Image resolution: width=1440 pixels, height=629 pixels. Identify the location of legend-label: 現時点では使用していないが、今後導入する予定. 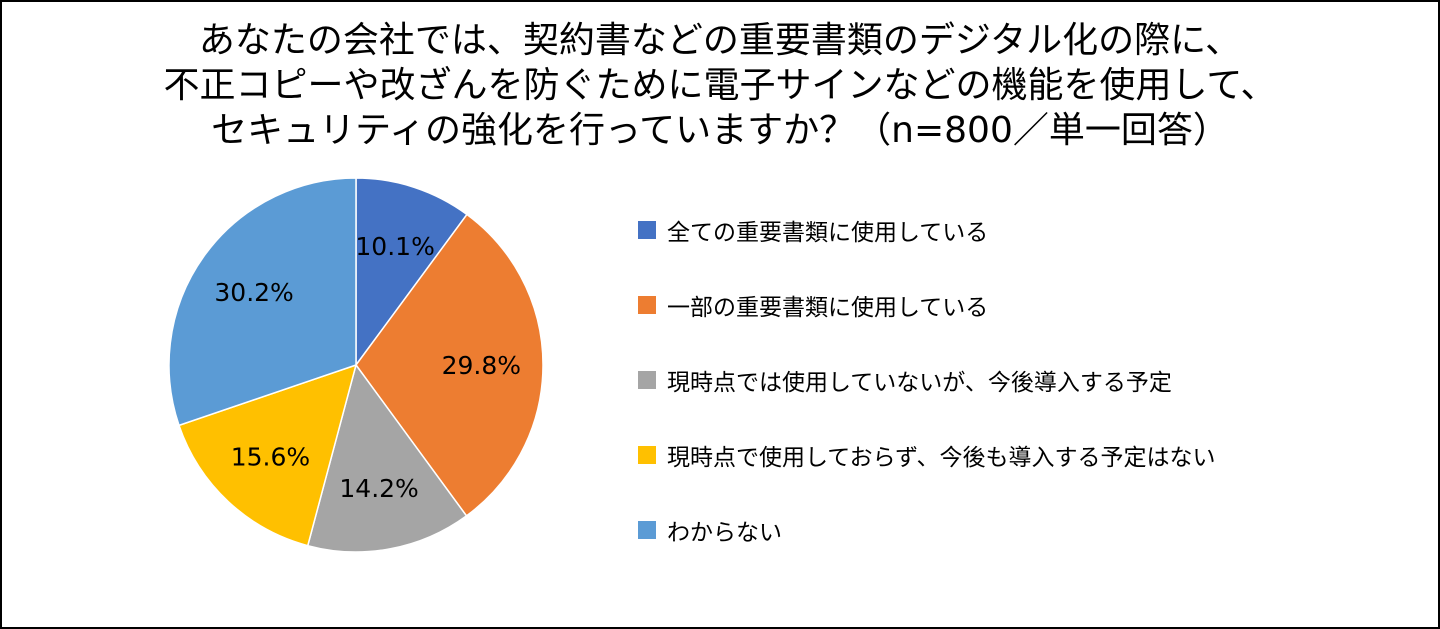
(919, 383).